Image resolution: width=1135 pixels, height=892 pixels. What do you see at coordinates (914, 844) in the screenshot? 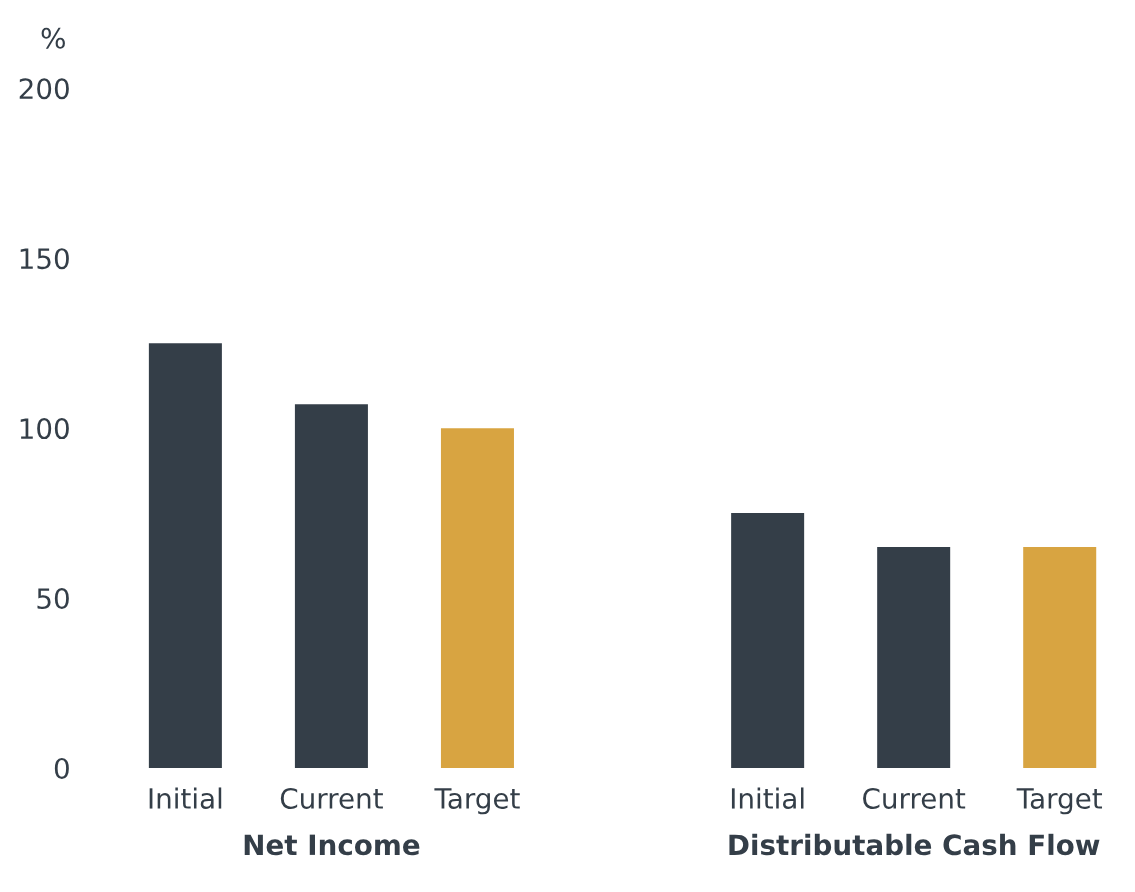
I see `x-axis-title: Distributable Cash Flow` at bounding box center [914, 844].